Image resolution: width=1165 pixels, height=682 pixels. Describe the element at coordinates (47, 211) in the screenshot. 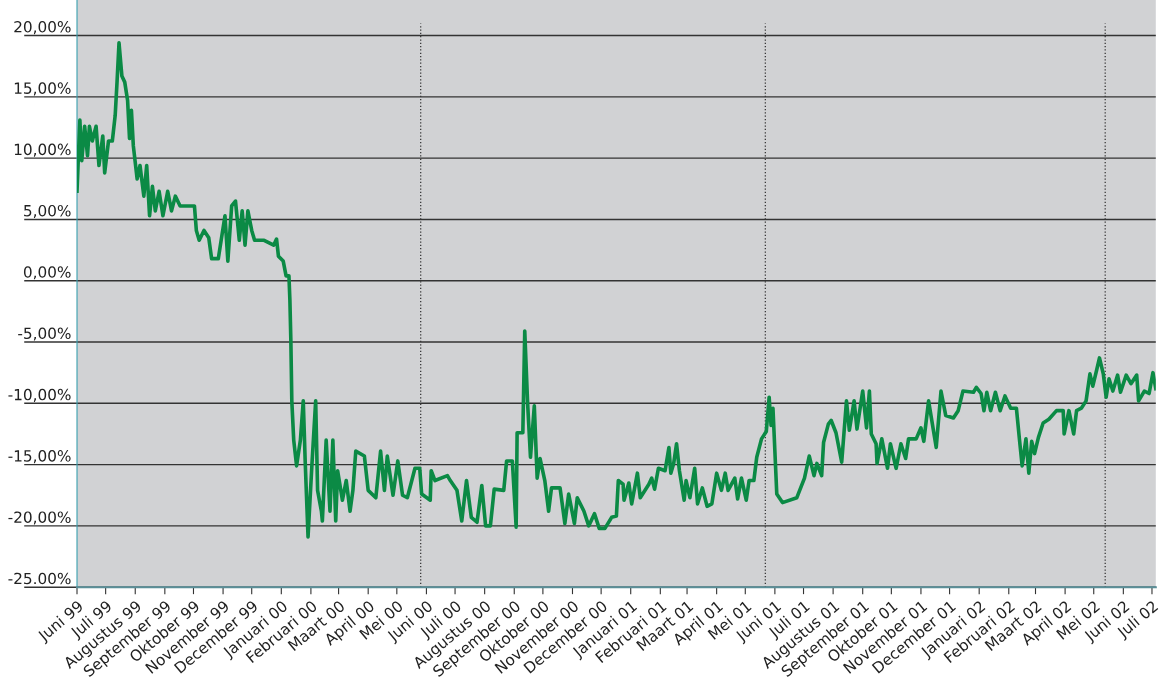

I see `y-tick-label: 5,00%` at that location.